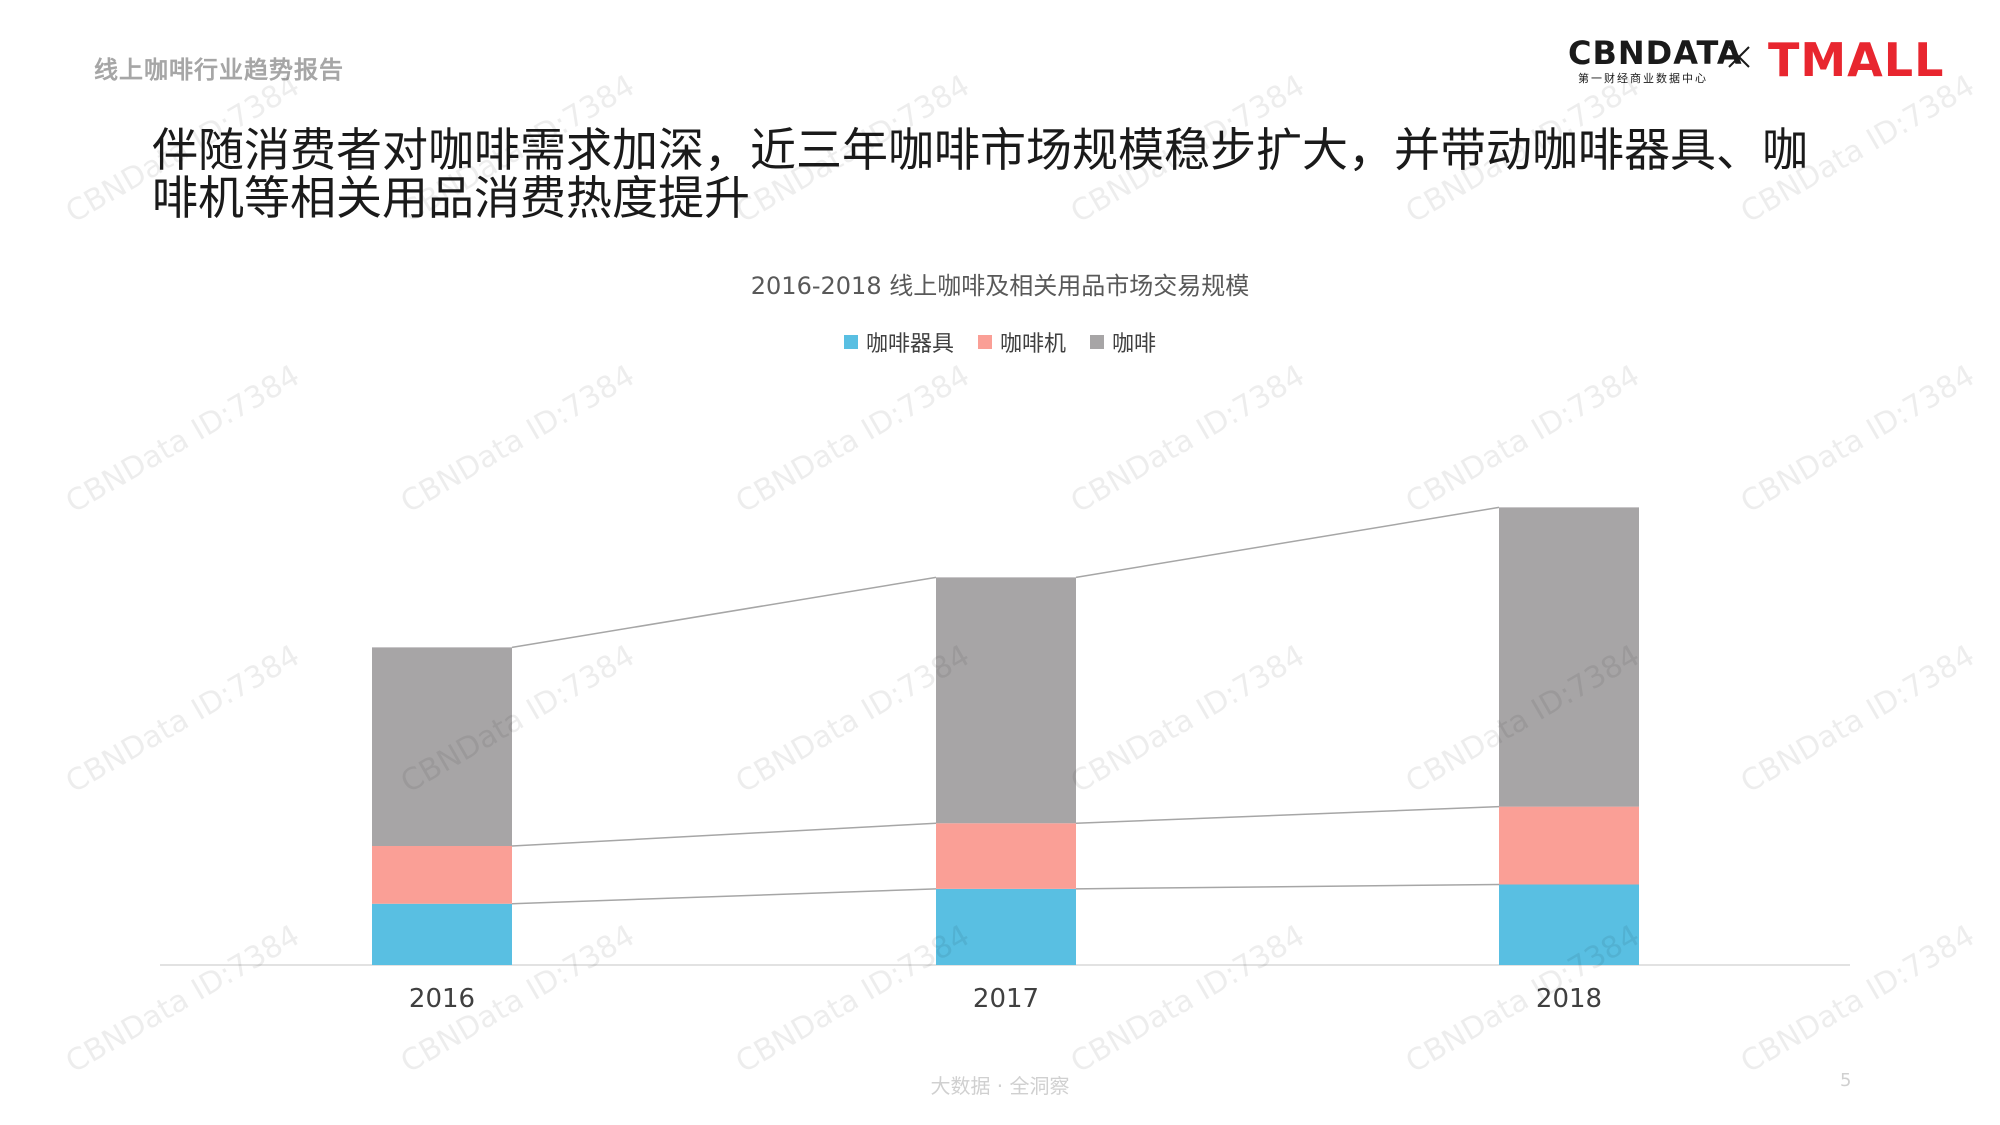 This screenshot has width=2000, height=1125. What do you see at coordinates (1134, 344) in the screenshot?
I see `legend-label-coffee: 咖啡` at bounding box center [1134, 344].